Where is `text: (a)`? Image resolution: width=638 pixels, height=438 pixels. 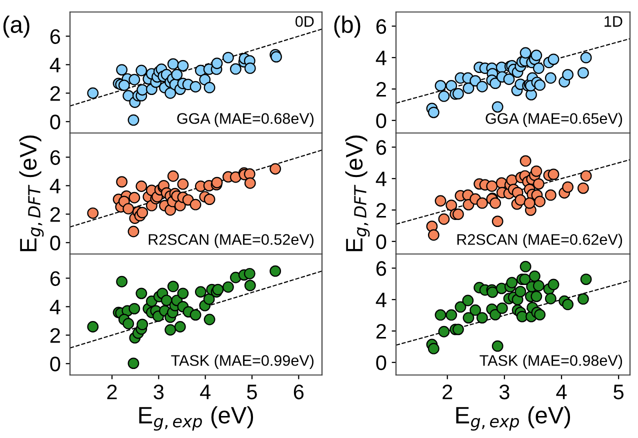
text: (a) is located at coordinates (16, 27).